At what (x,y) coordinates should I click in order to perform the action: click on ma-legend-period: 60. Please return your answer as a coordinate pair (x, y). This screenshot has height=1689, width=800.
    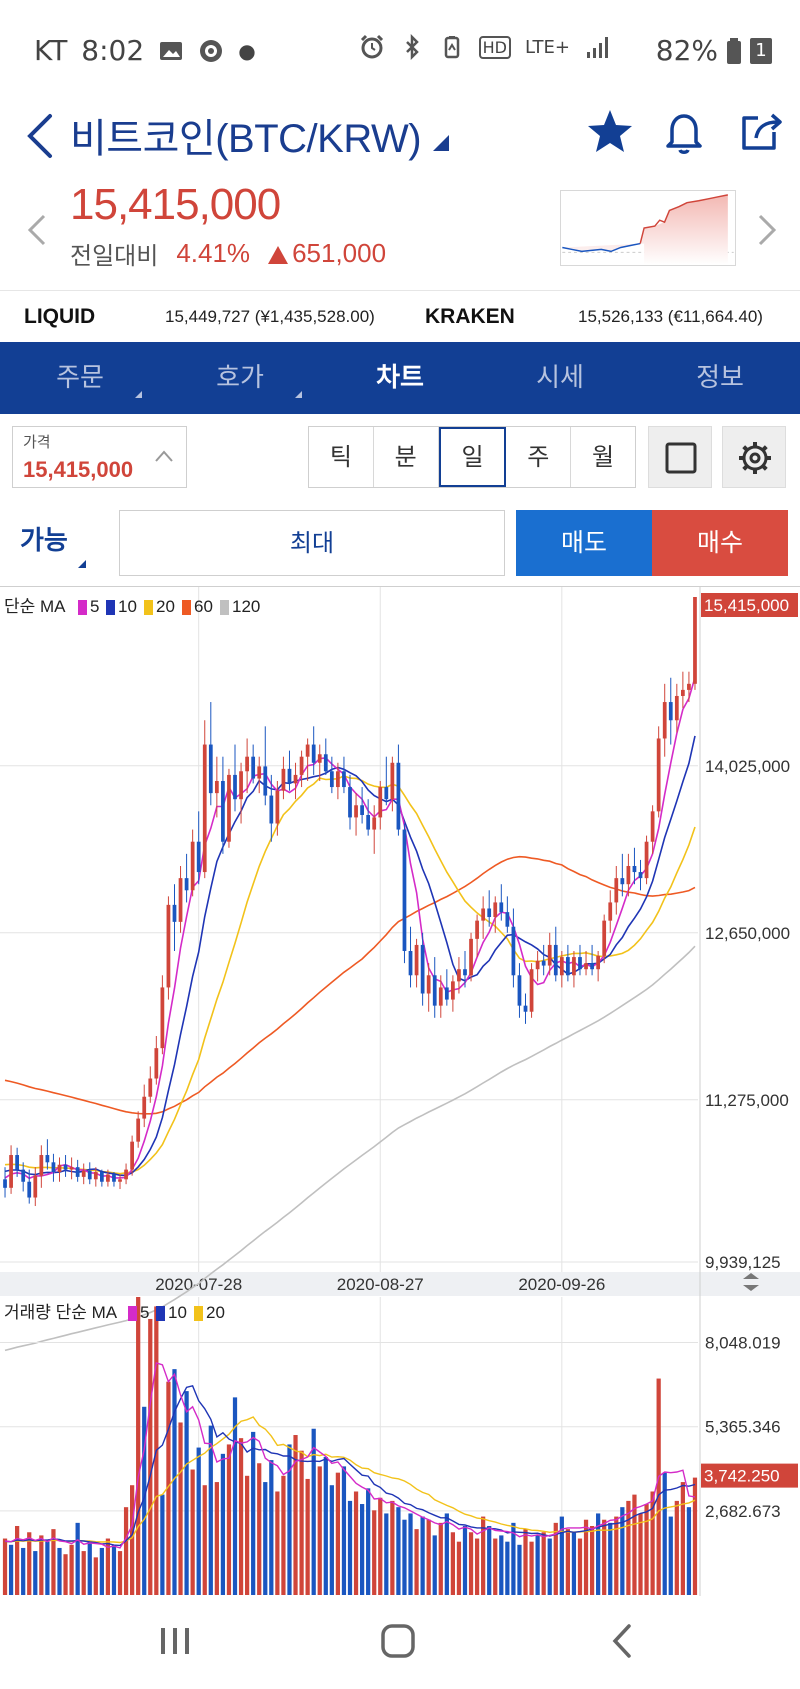
    Looking at the image, I should click on (203, 606).